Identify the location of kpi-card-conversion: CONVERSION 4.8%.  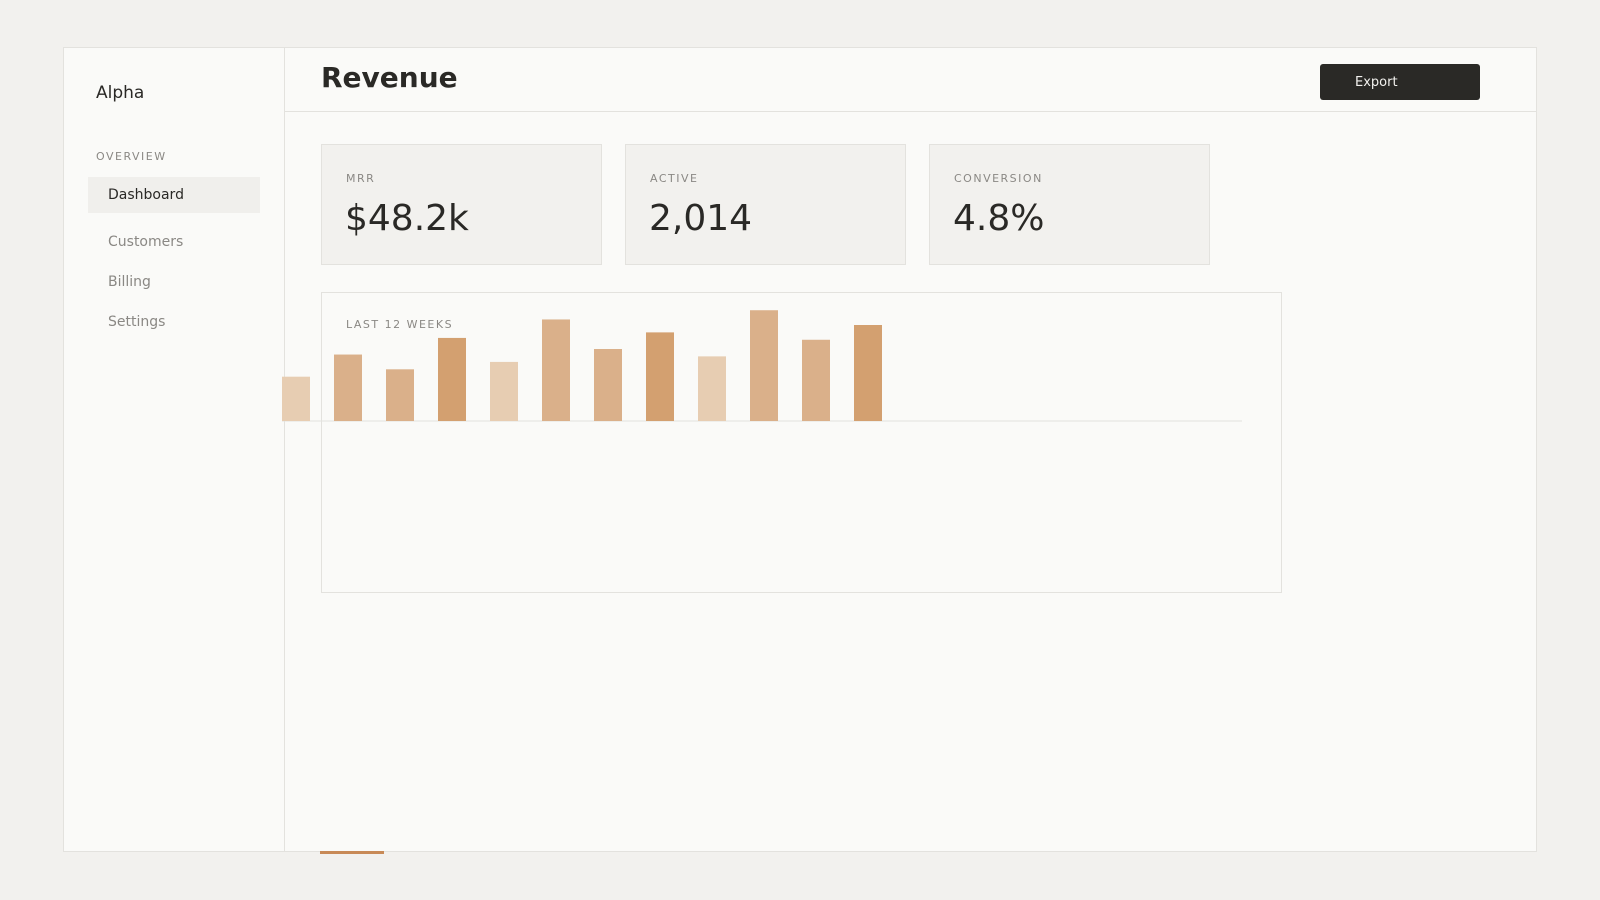
(1069, 204).